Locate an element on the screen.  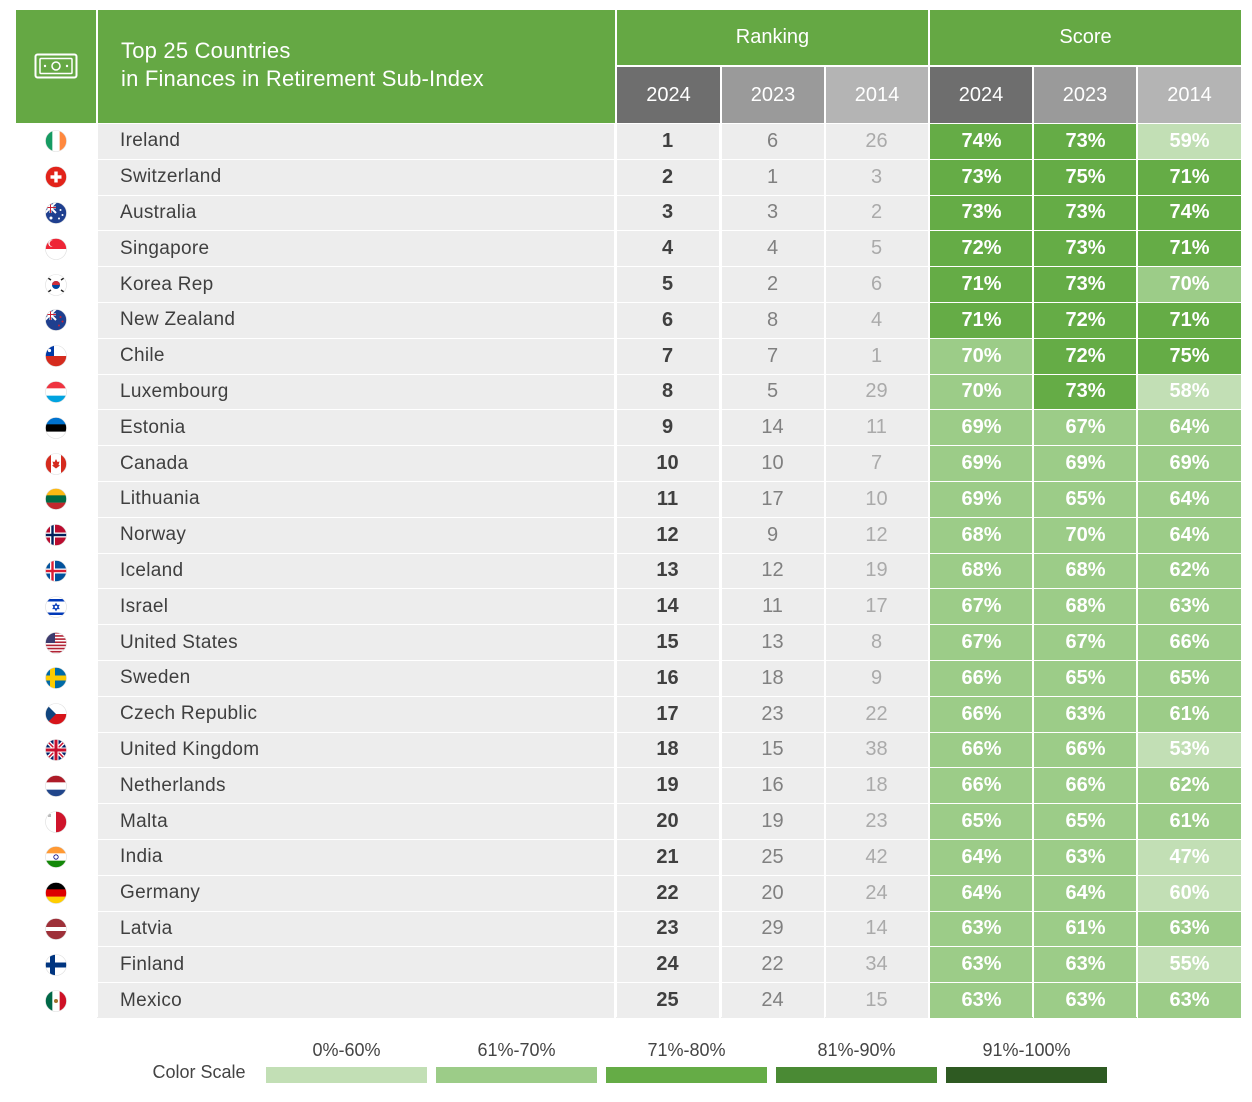
country-name: Ireland is located at coordinates (355, 141).